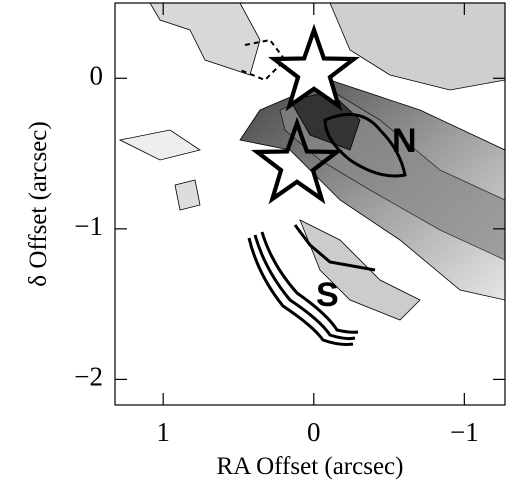 The image size is (523, 481). Describe the element at coordinates (38, 203) in the screenshot. I see `y-axis-label: δ Offset (arcsec)` at that location.